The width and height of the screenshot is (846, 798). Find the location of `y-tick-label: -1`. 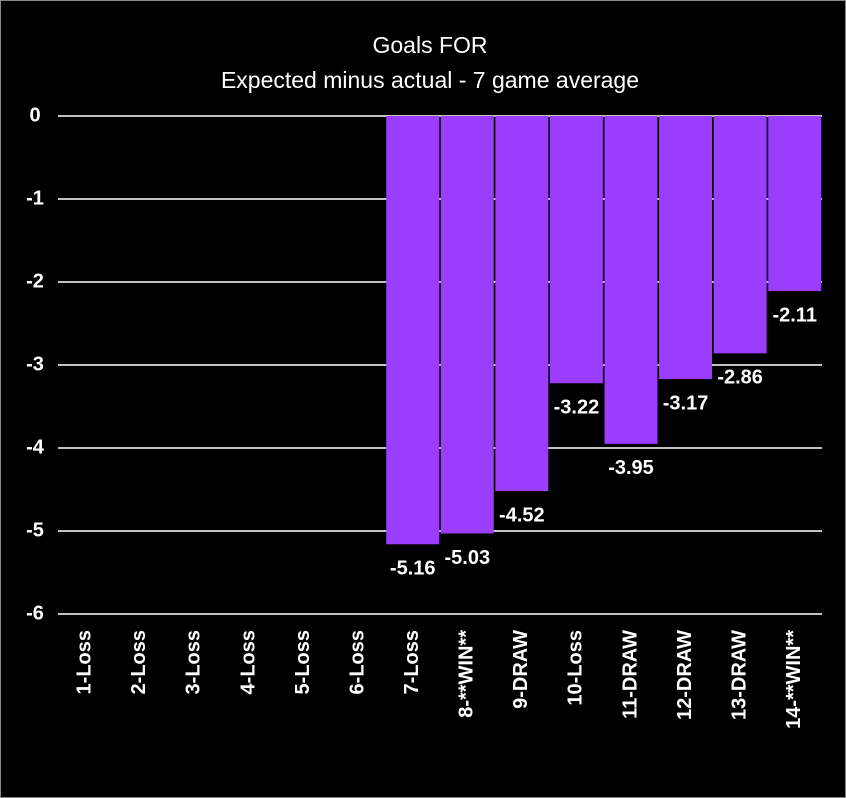

y-tick-label: -1 is located at coordinates (35, 198).